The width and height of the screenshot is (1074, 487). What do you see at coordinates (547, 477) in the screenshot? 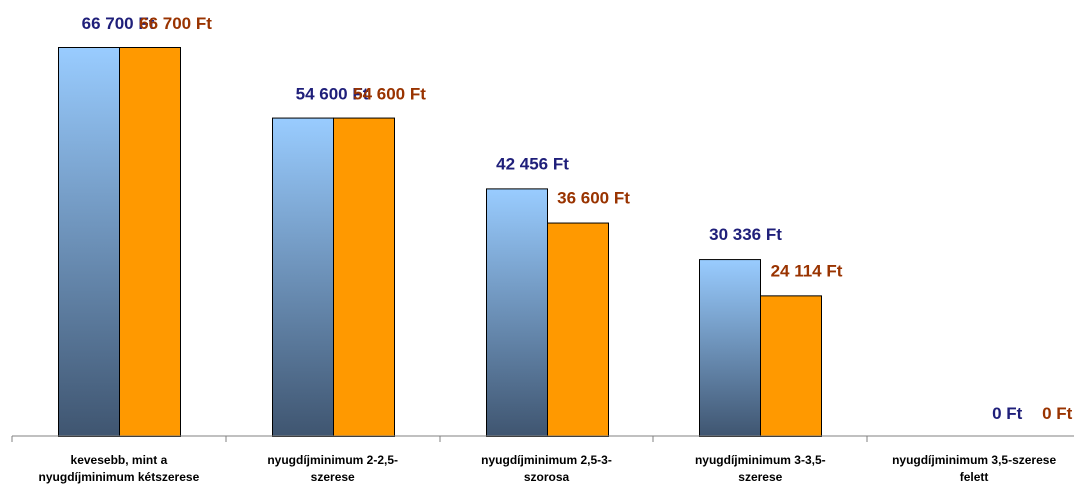
I see `x-tick-label: szorosa` at bounding box center [547, 477].